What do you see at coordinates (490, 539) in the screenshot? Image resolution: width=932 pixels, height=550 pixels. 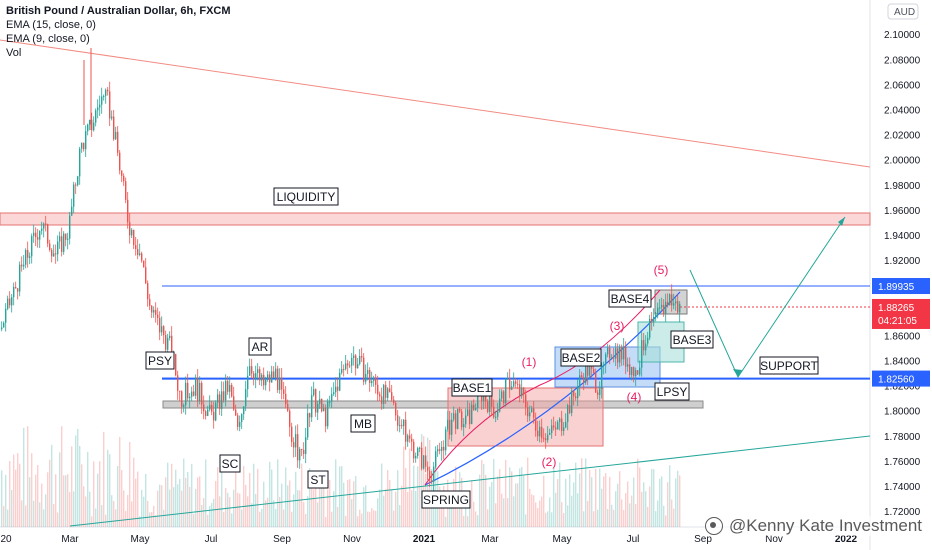 I see `x-tick-label: Mar` at bounding box center [490, 539].